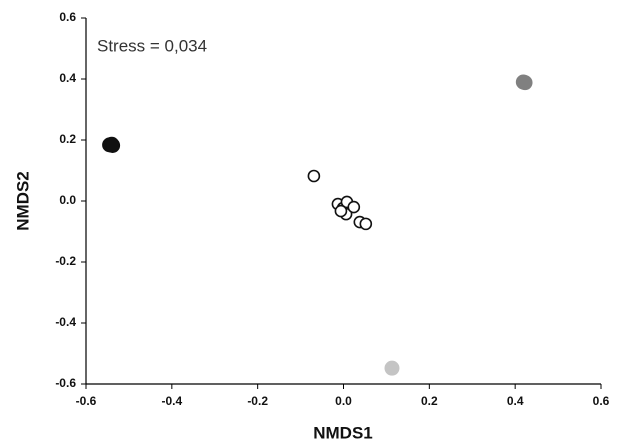 The height and width of the screenshot is (446, 624). I want to click on x-axis-title: NMDS1, so click(343, 432).